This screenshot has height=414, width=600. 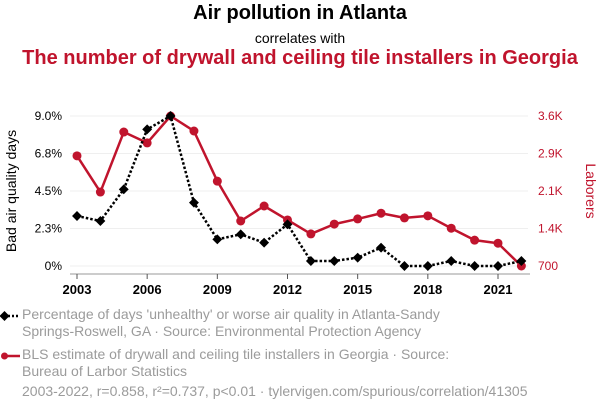 I want to click on x-tick-label: 2006, so click(x=147, y=289).